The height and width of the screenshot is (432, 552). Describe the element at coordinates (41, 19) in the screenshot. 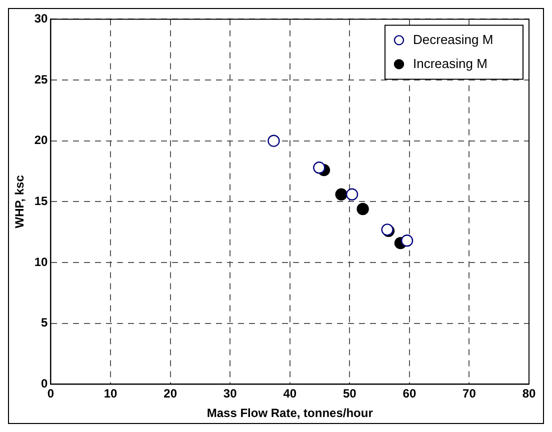

I see `y-tick-label: 30` at that location.